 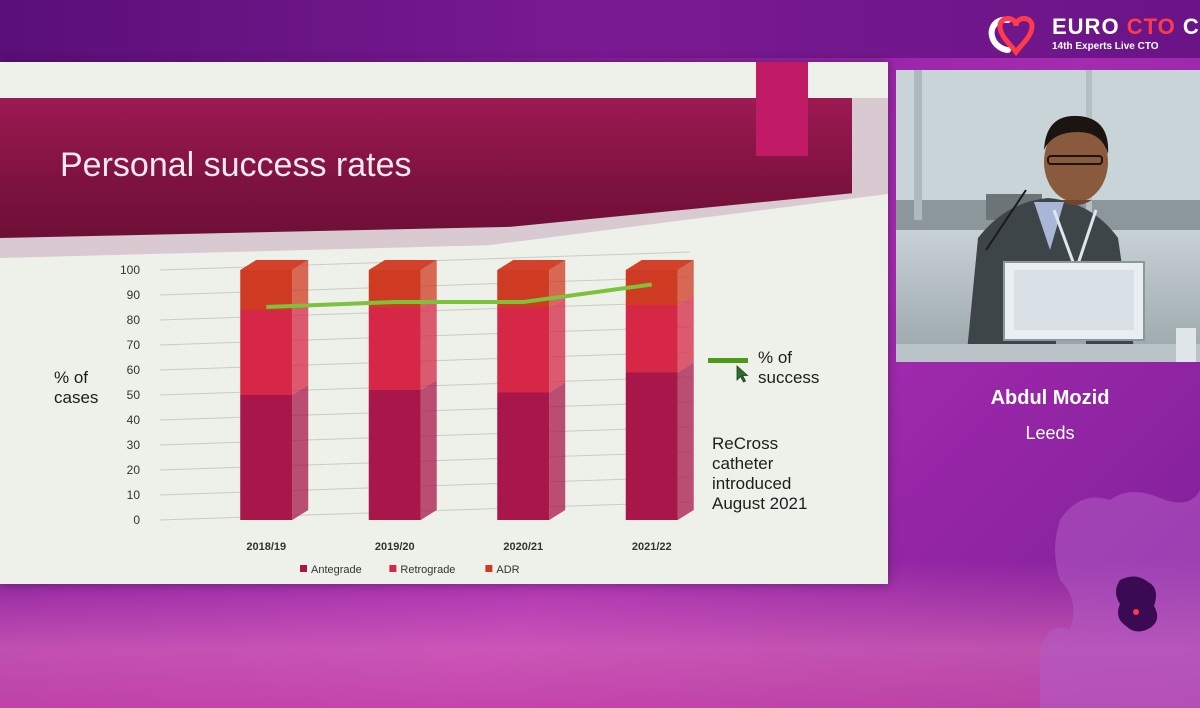 What do you see at coordinates (782, 109) in the screenshot?
I see `slide-accent` at bounding box center [782, 109].